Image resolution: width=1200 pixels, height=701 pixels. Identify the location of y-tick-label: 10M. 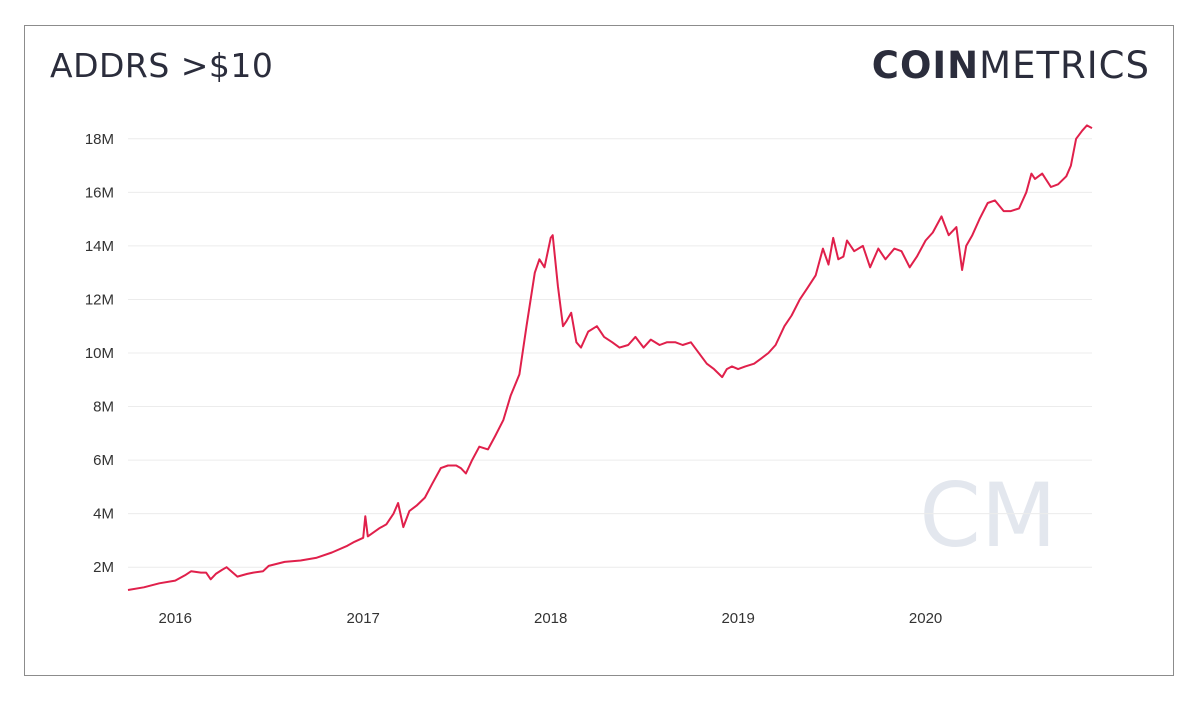
(99, 353).